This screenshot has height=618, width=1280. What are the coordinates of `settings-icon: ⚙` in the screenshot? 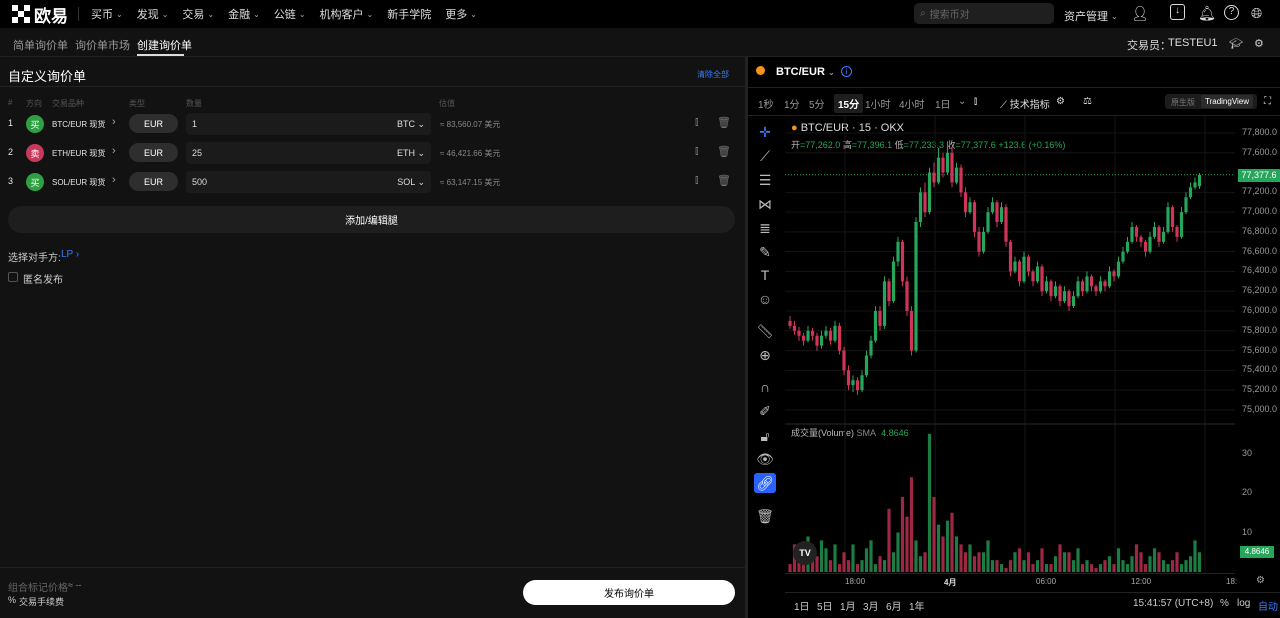 It's located at (1259, 44).